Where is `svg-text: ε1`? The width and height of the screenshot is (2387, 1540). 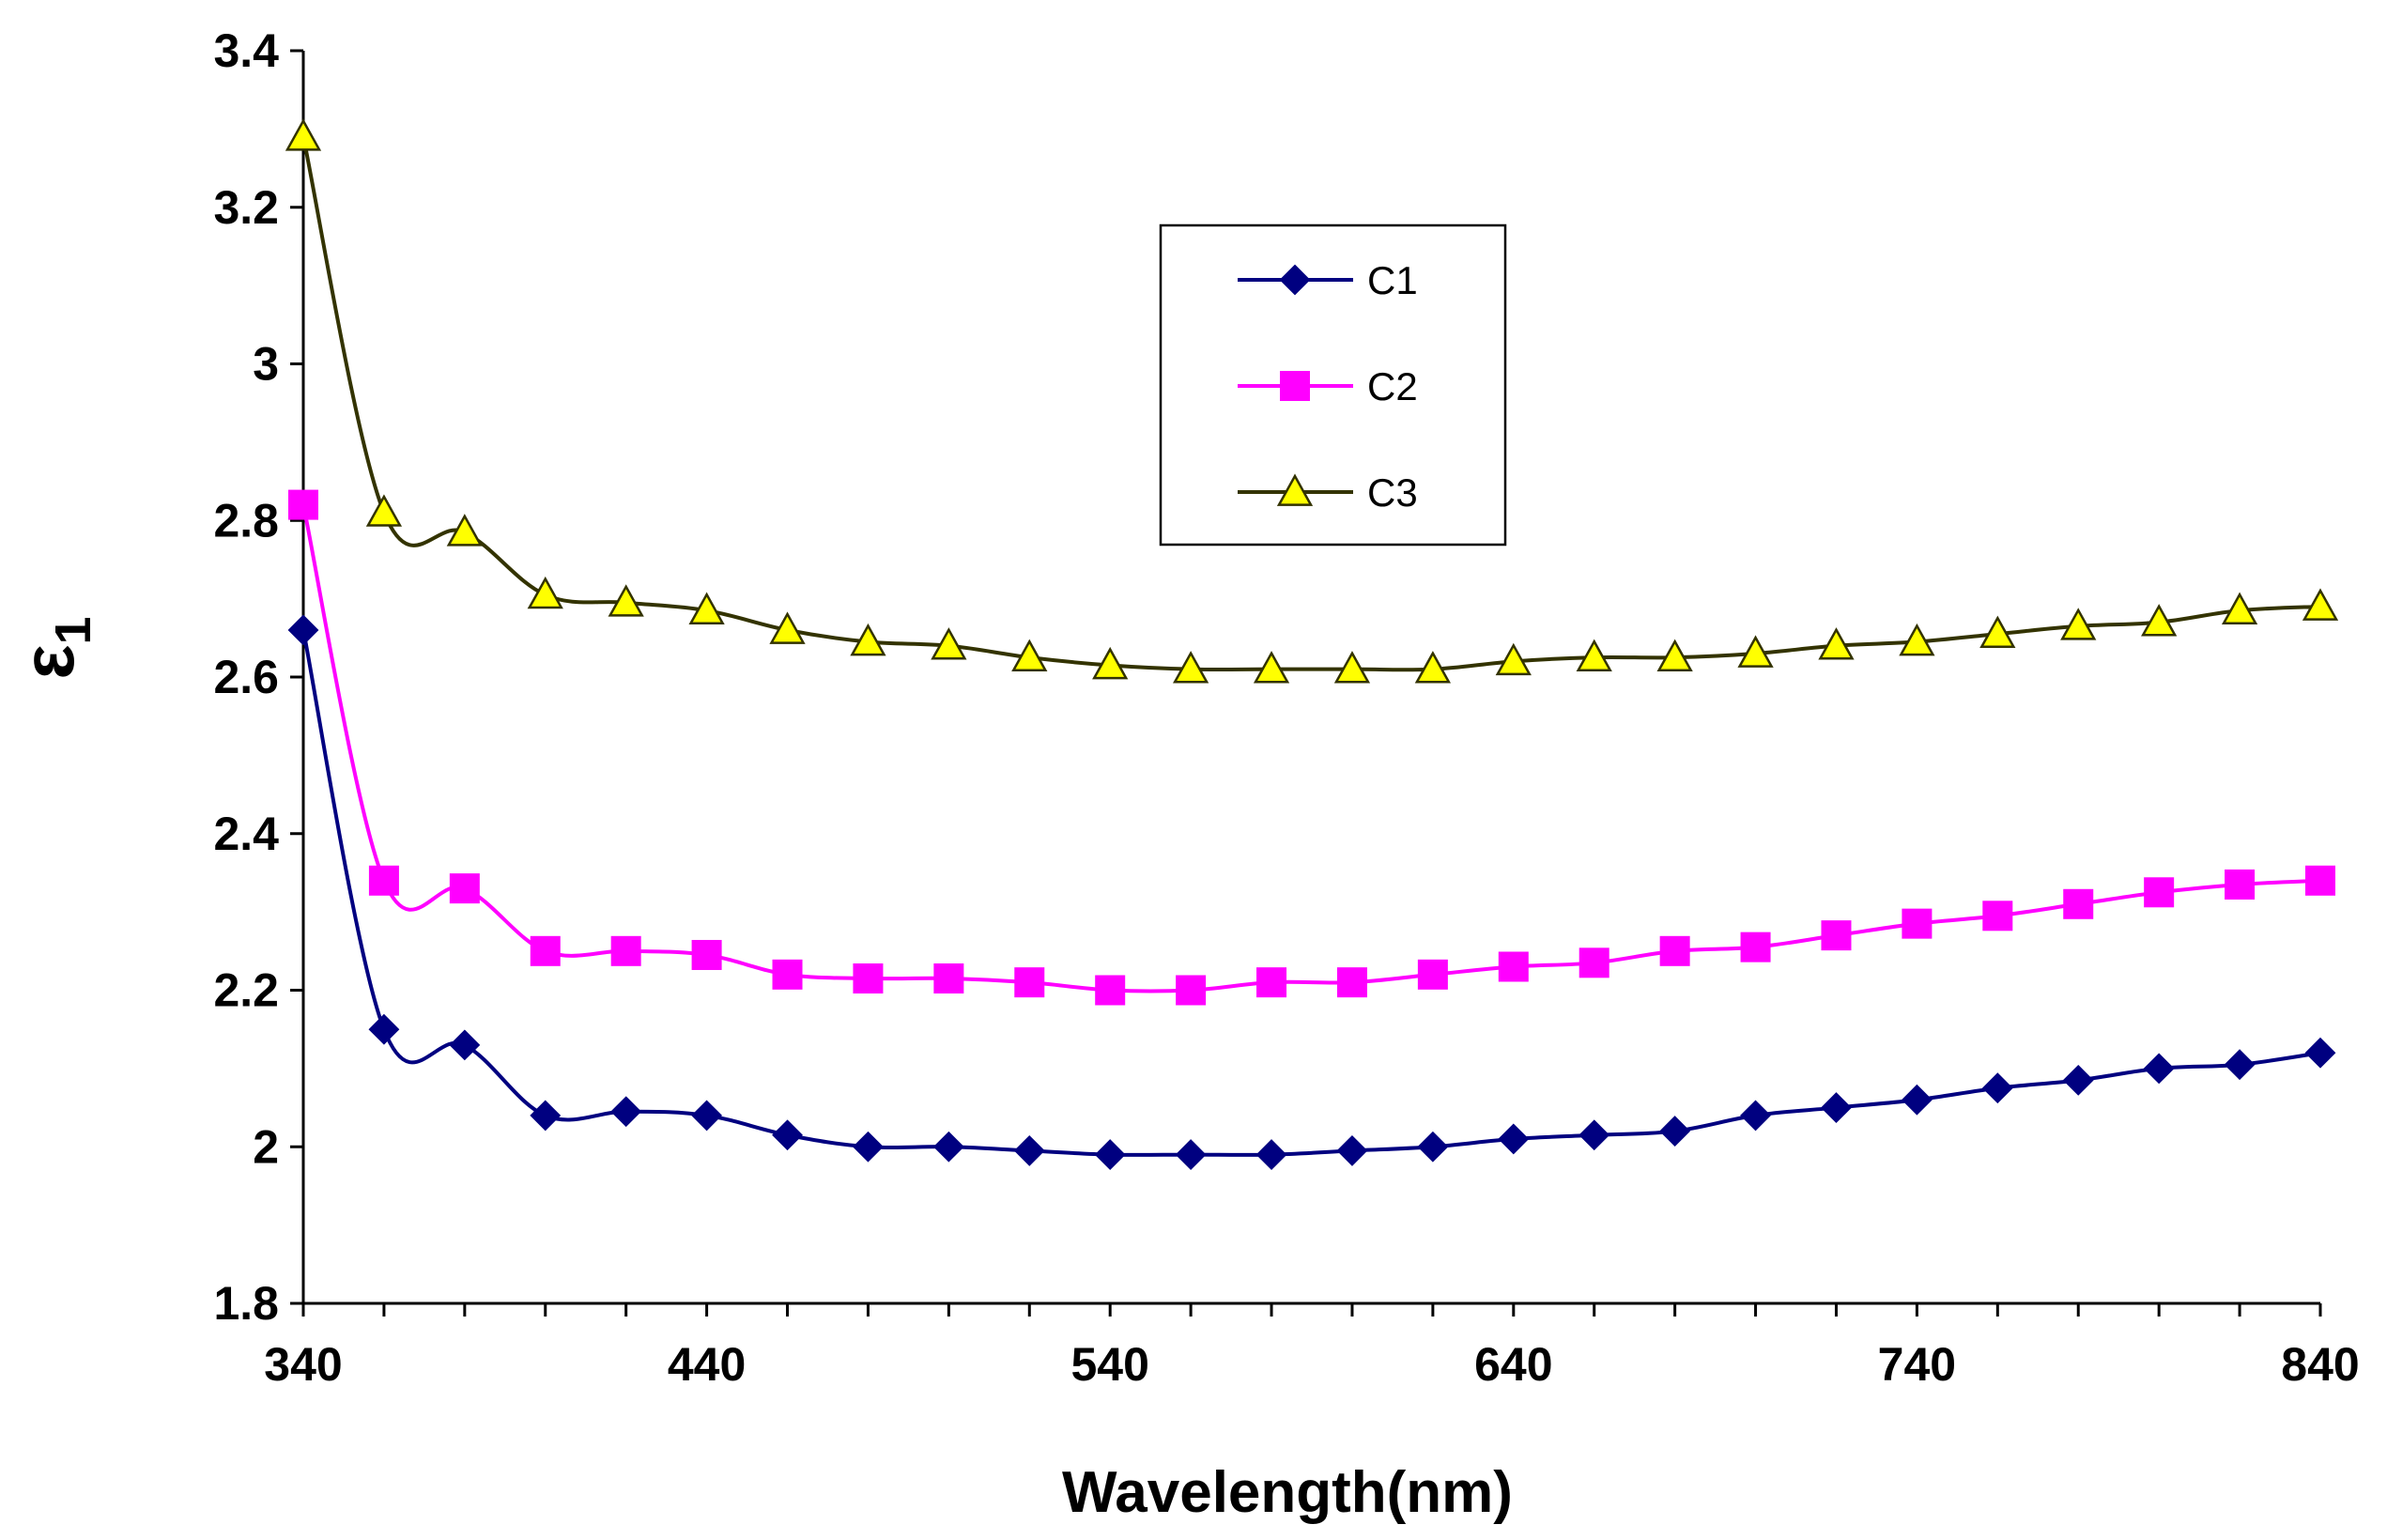 svg-text: ε1 is located at coordinates (54, 647).